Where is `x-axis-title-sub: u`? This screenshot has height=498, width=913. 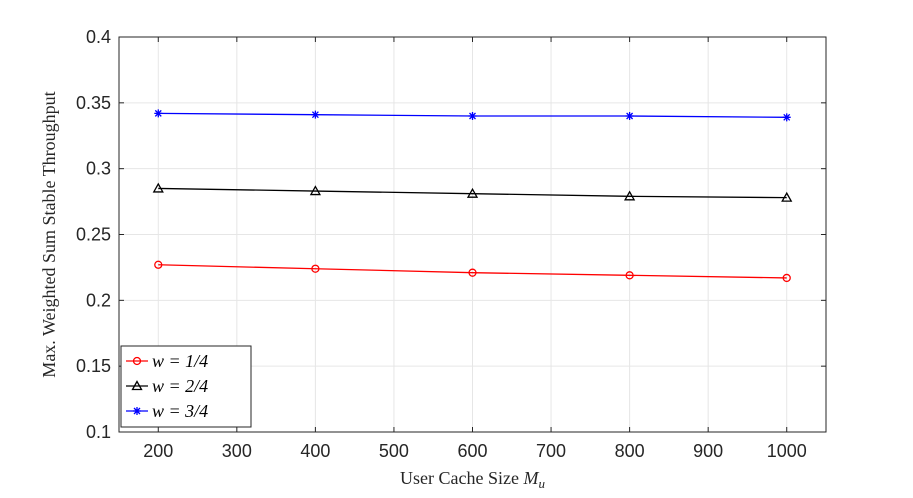 x-axis-title-sub: u is located at coordinates (541, 483).